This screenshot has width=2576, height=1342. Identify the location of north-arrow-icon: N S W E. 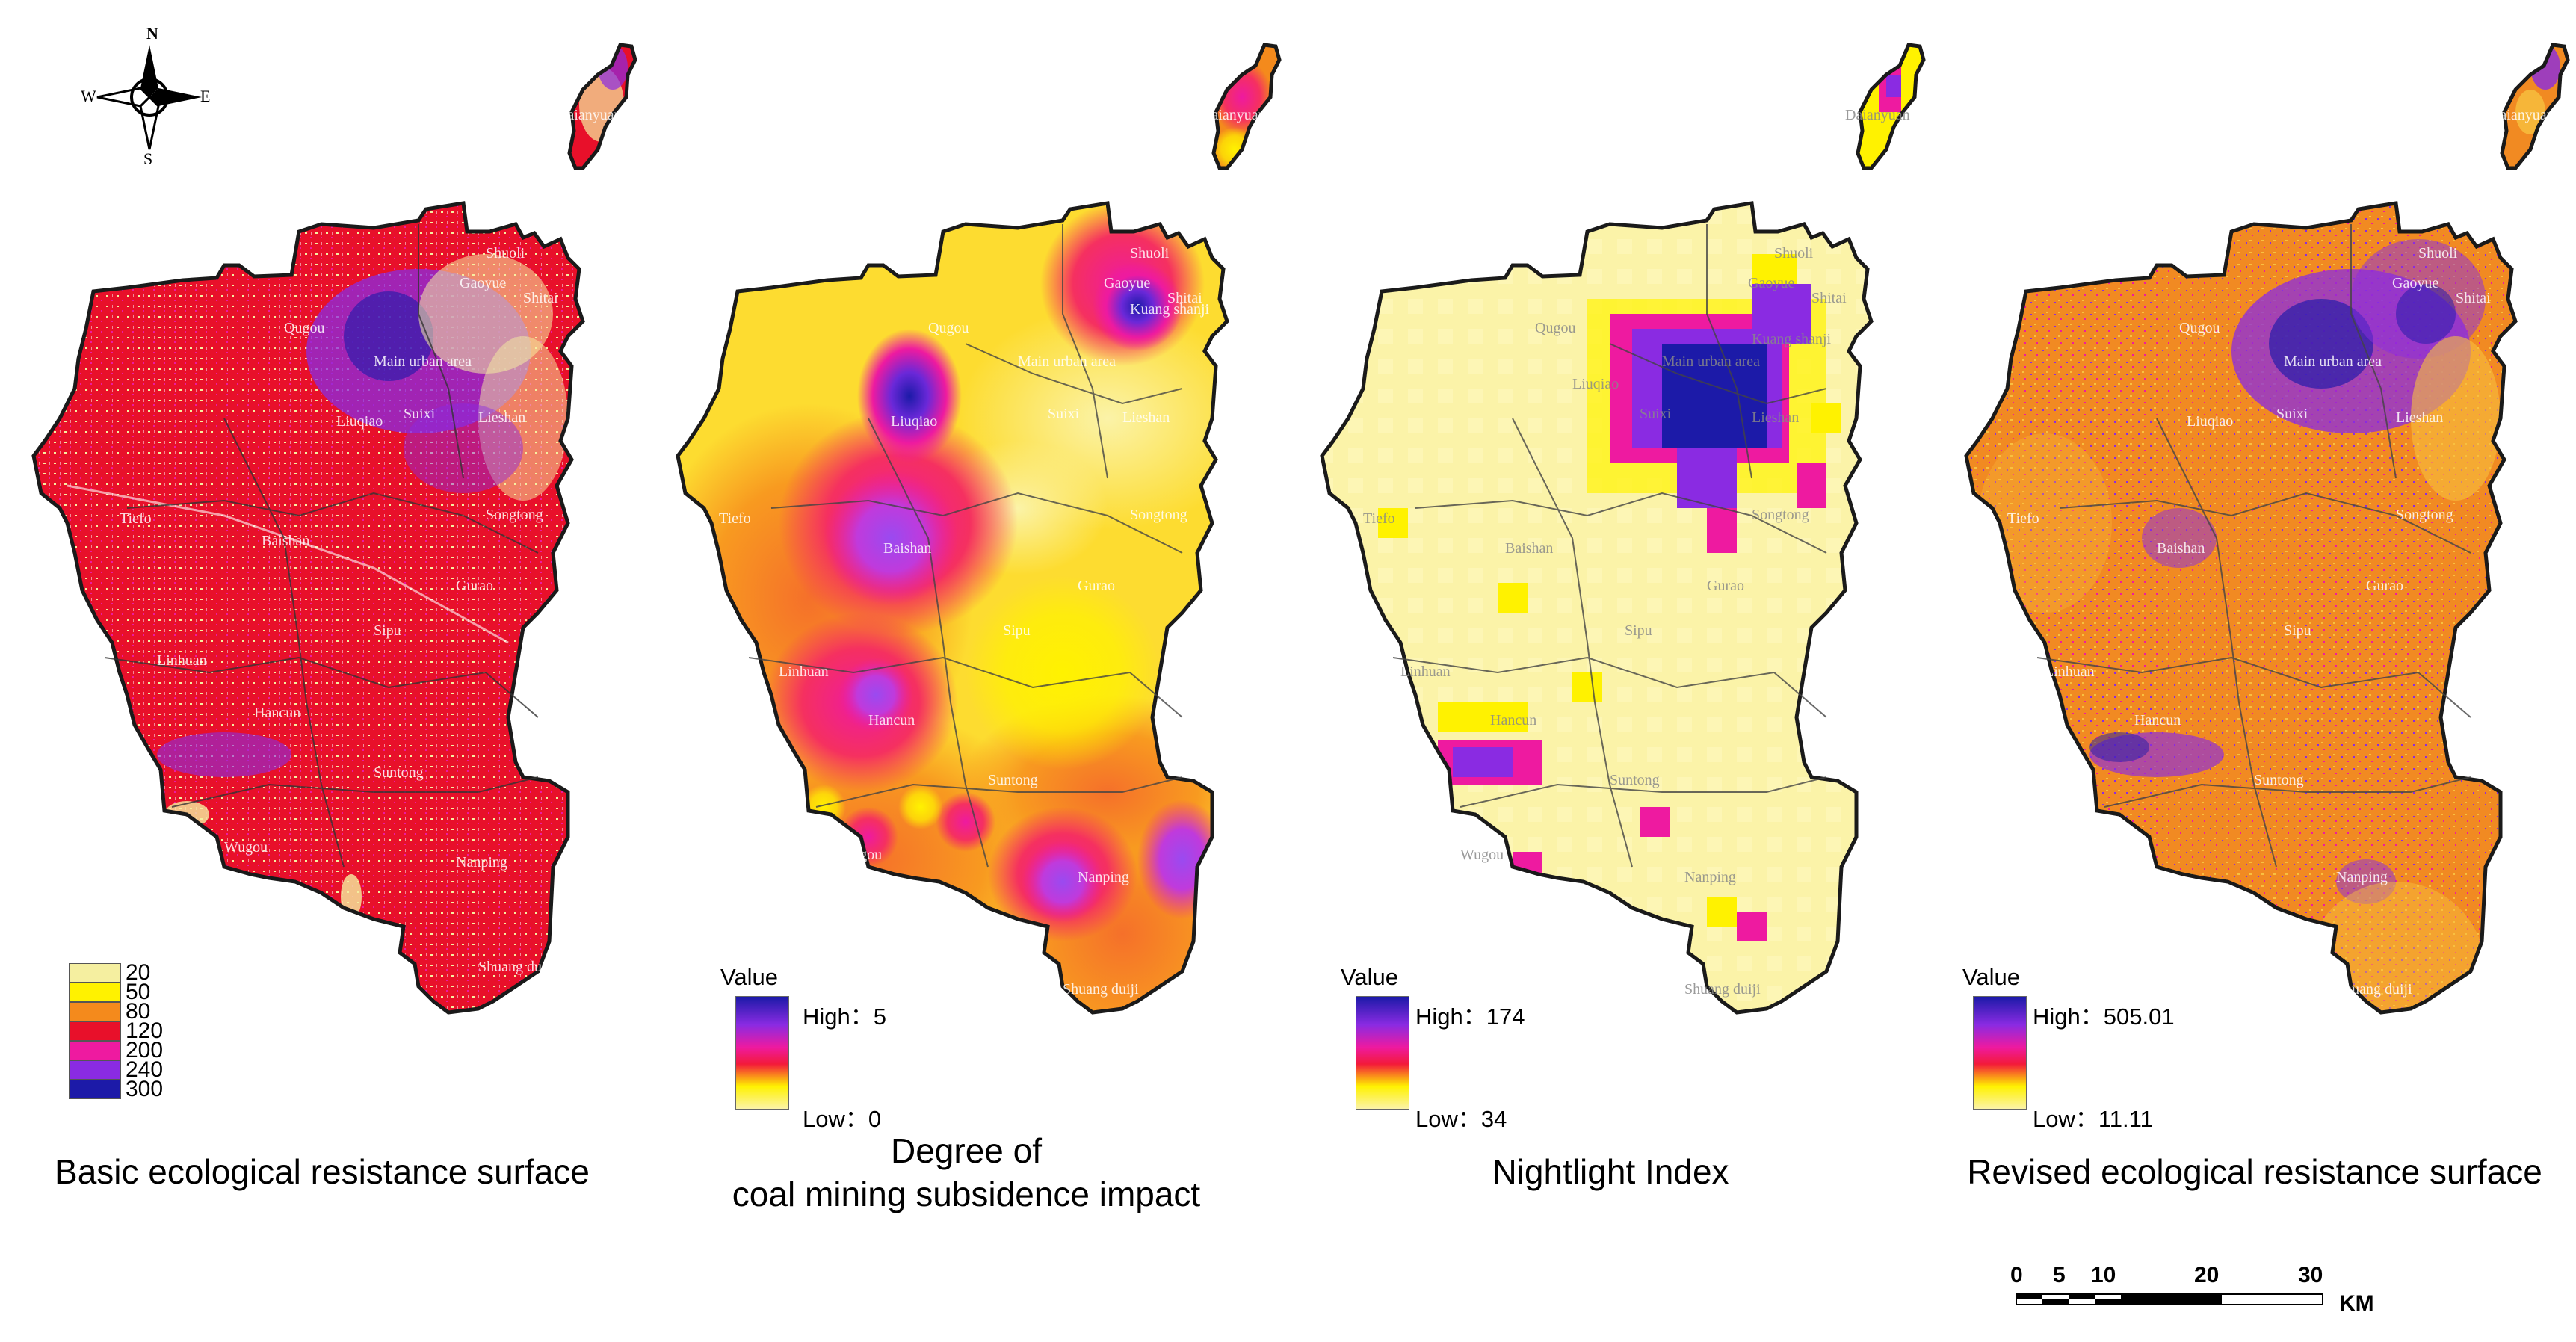
(146, 96).